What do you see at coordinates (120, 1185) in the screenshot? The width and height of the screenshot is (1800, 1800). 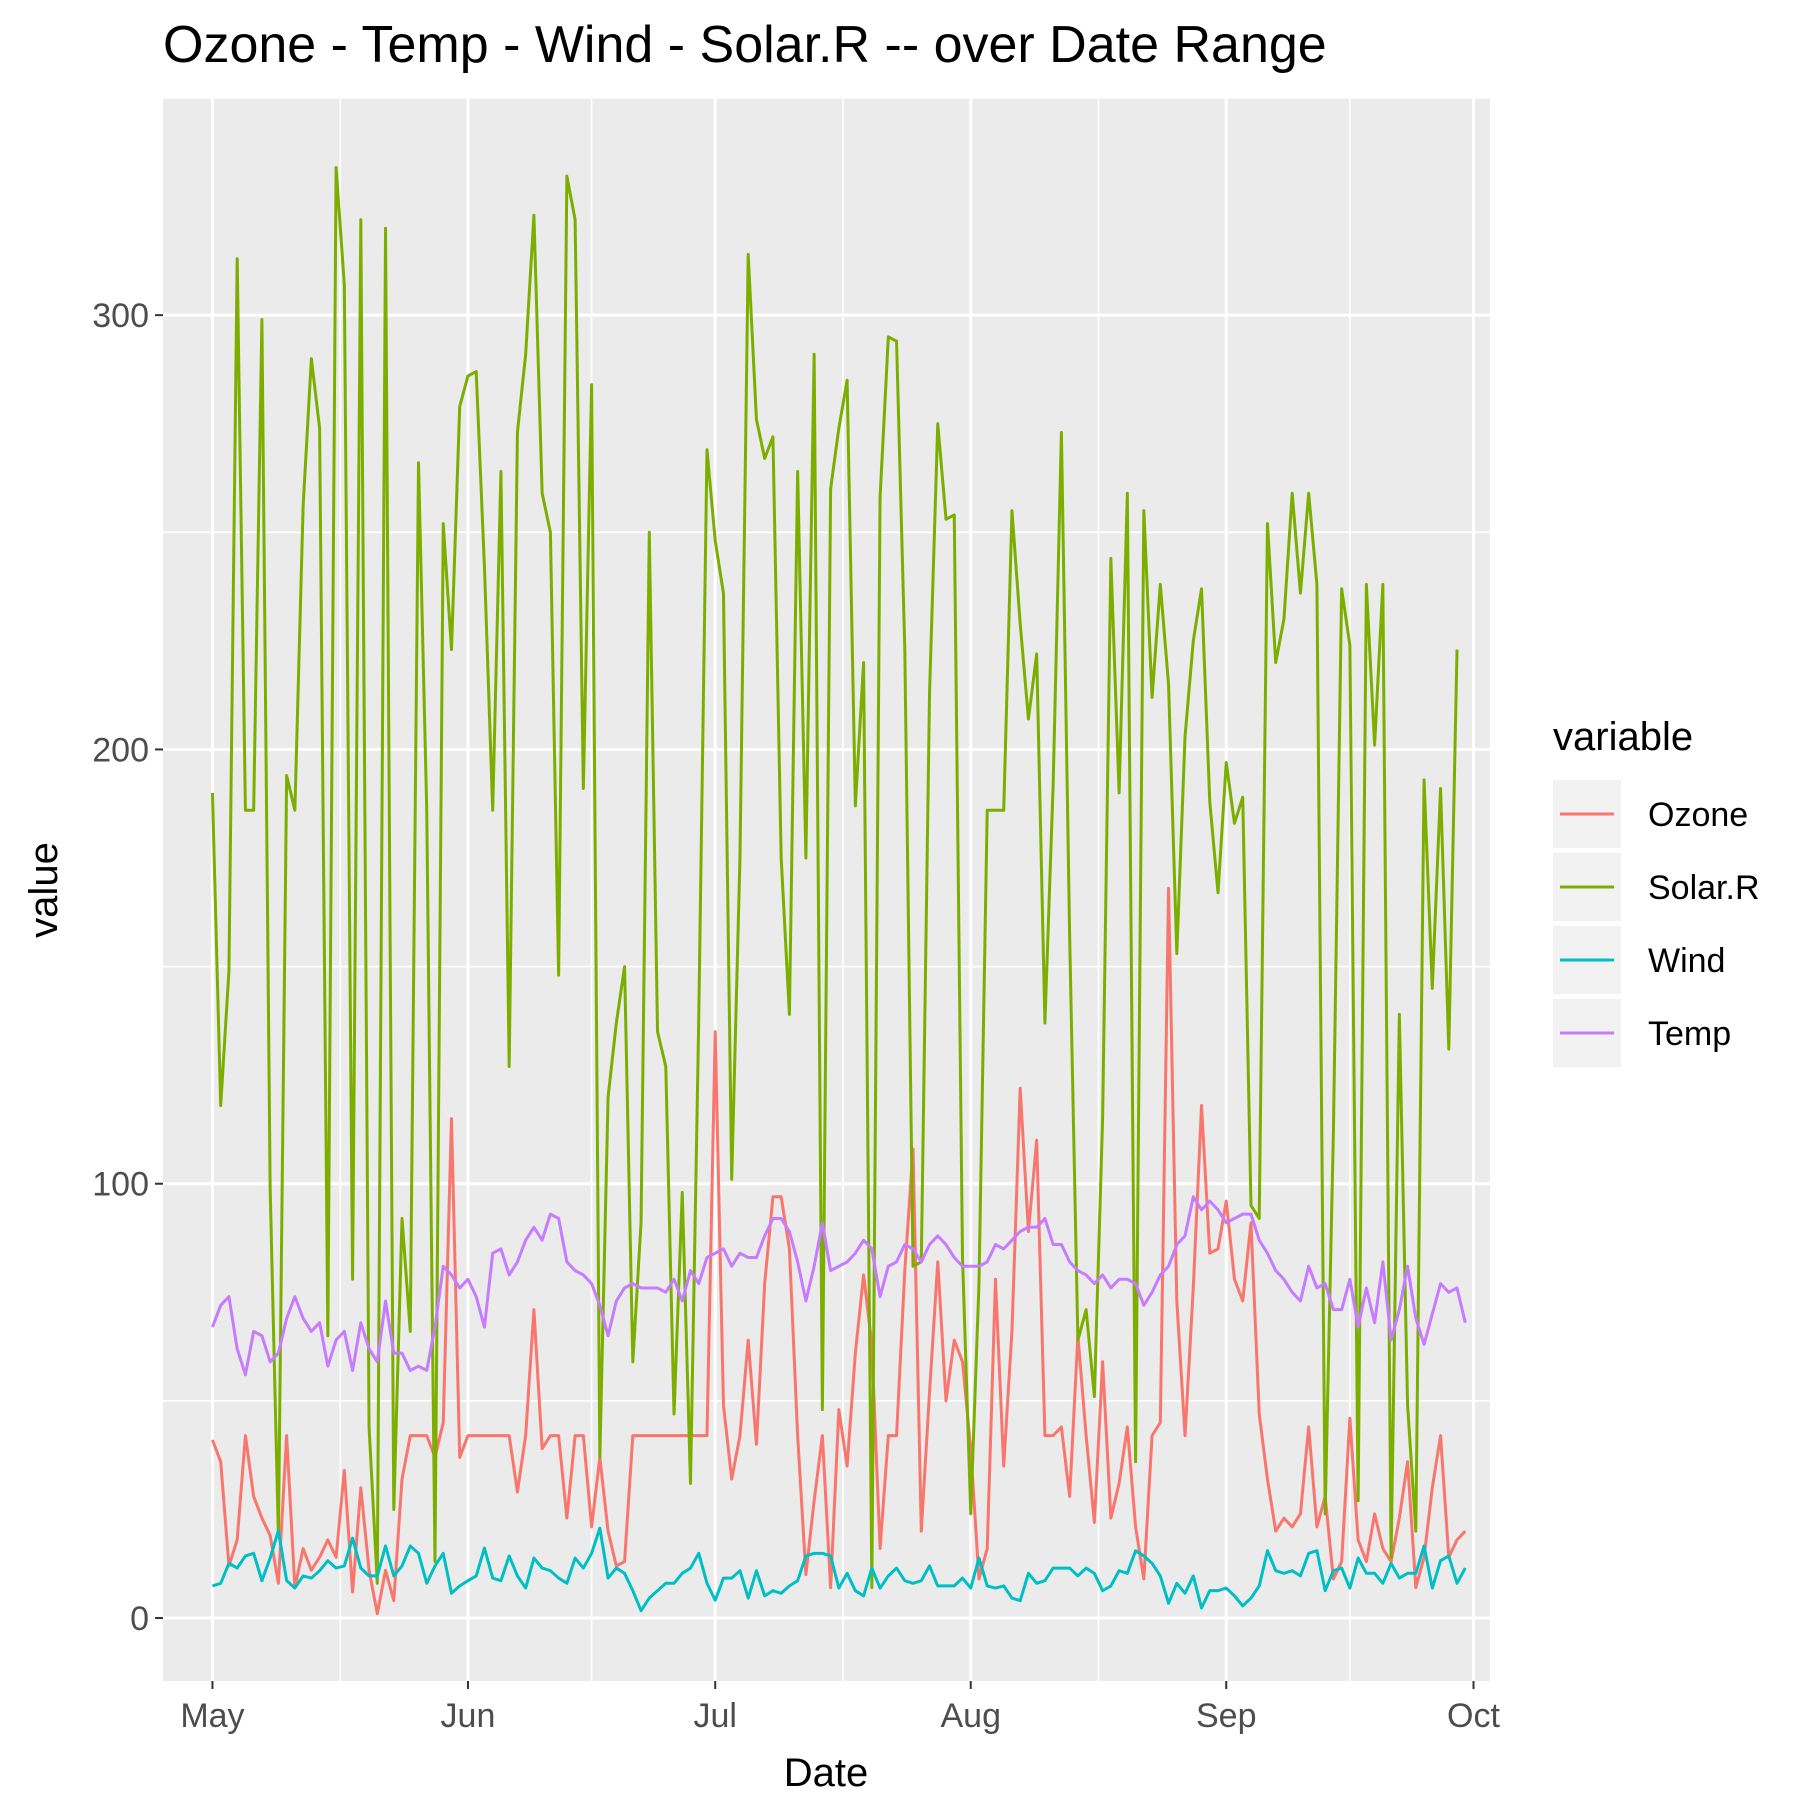 I see `y-tick-label: 100` at bounding box center [120, 1185].